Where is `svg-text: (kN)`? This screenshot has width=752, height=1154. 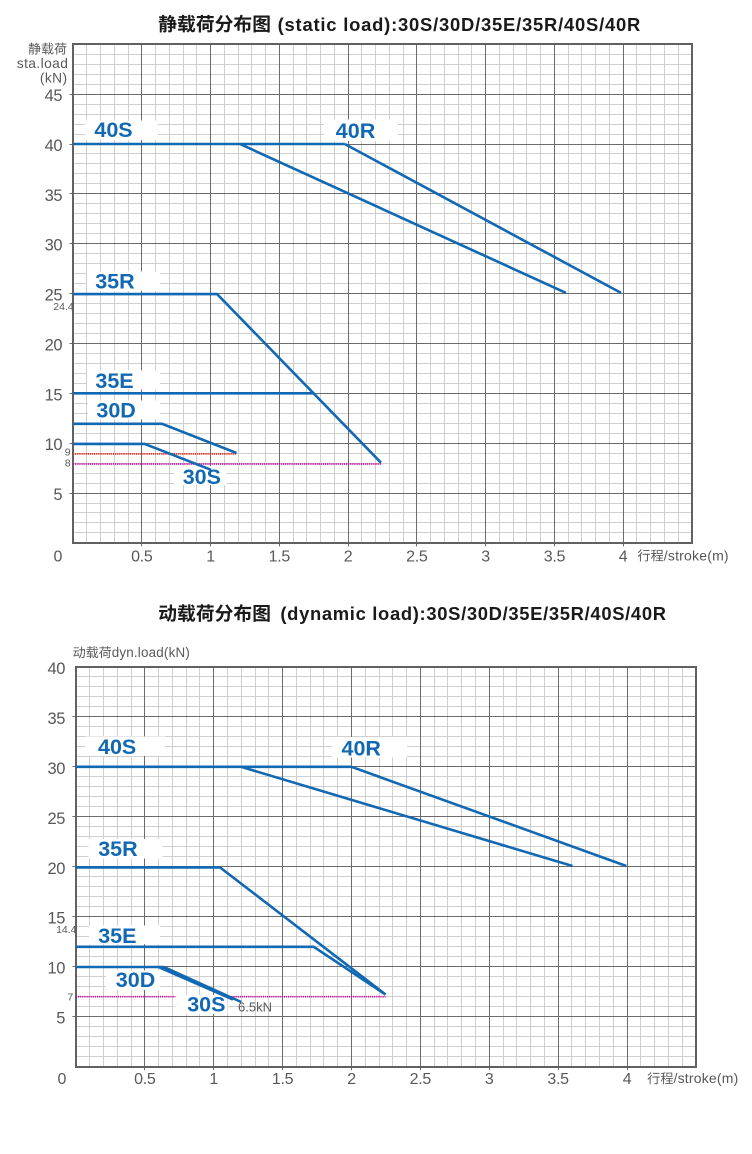
svg-text: (kN) is located at coordinates (54, 77).